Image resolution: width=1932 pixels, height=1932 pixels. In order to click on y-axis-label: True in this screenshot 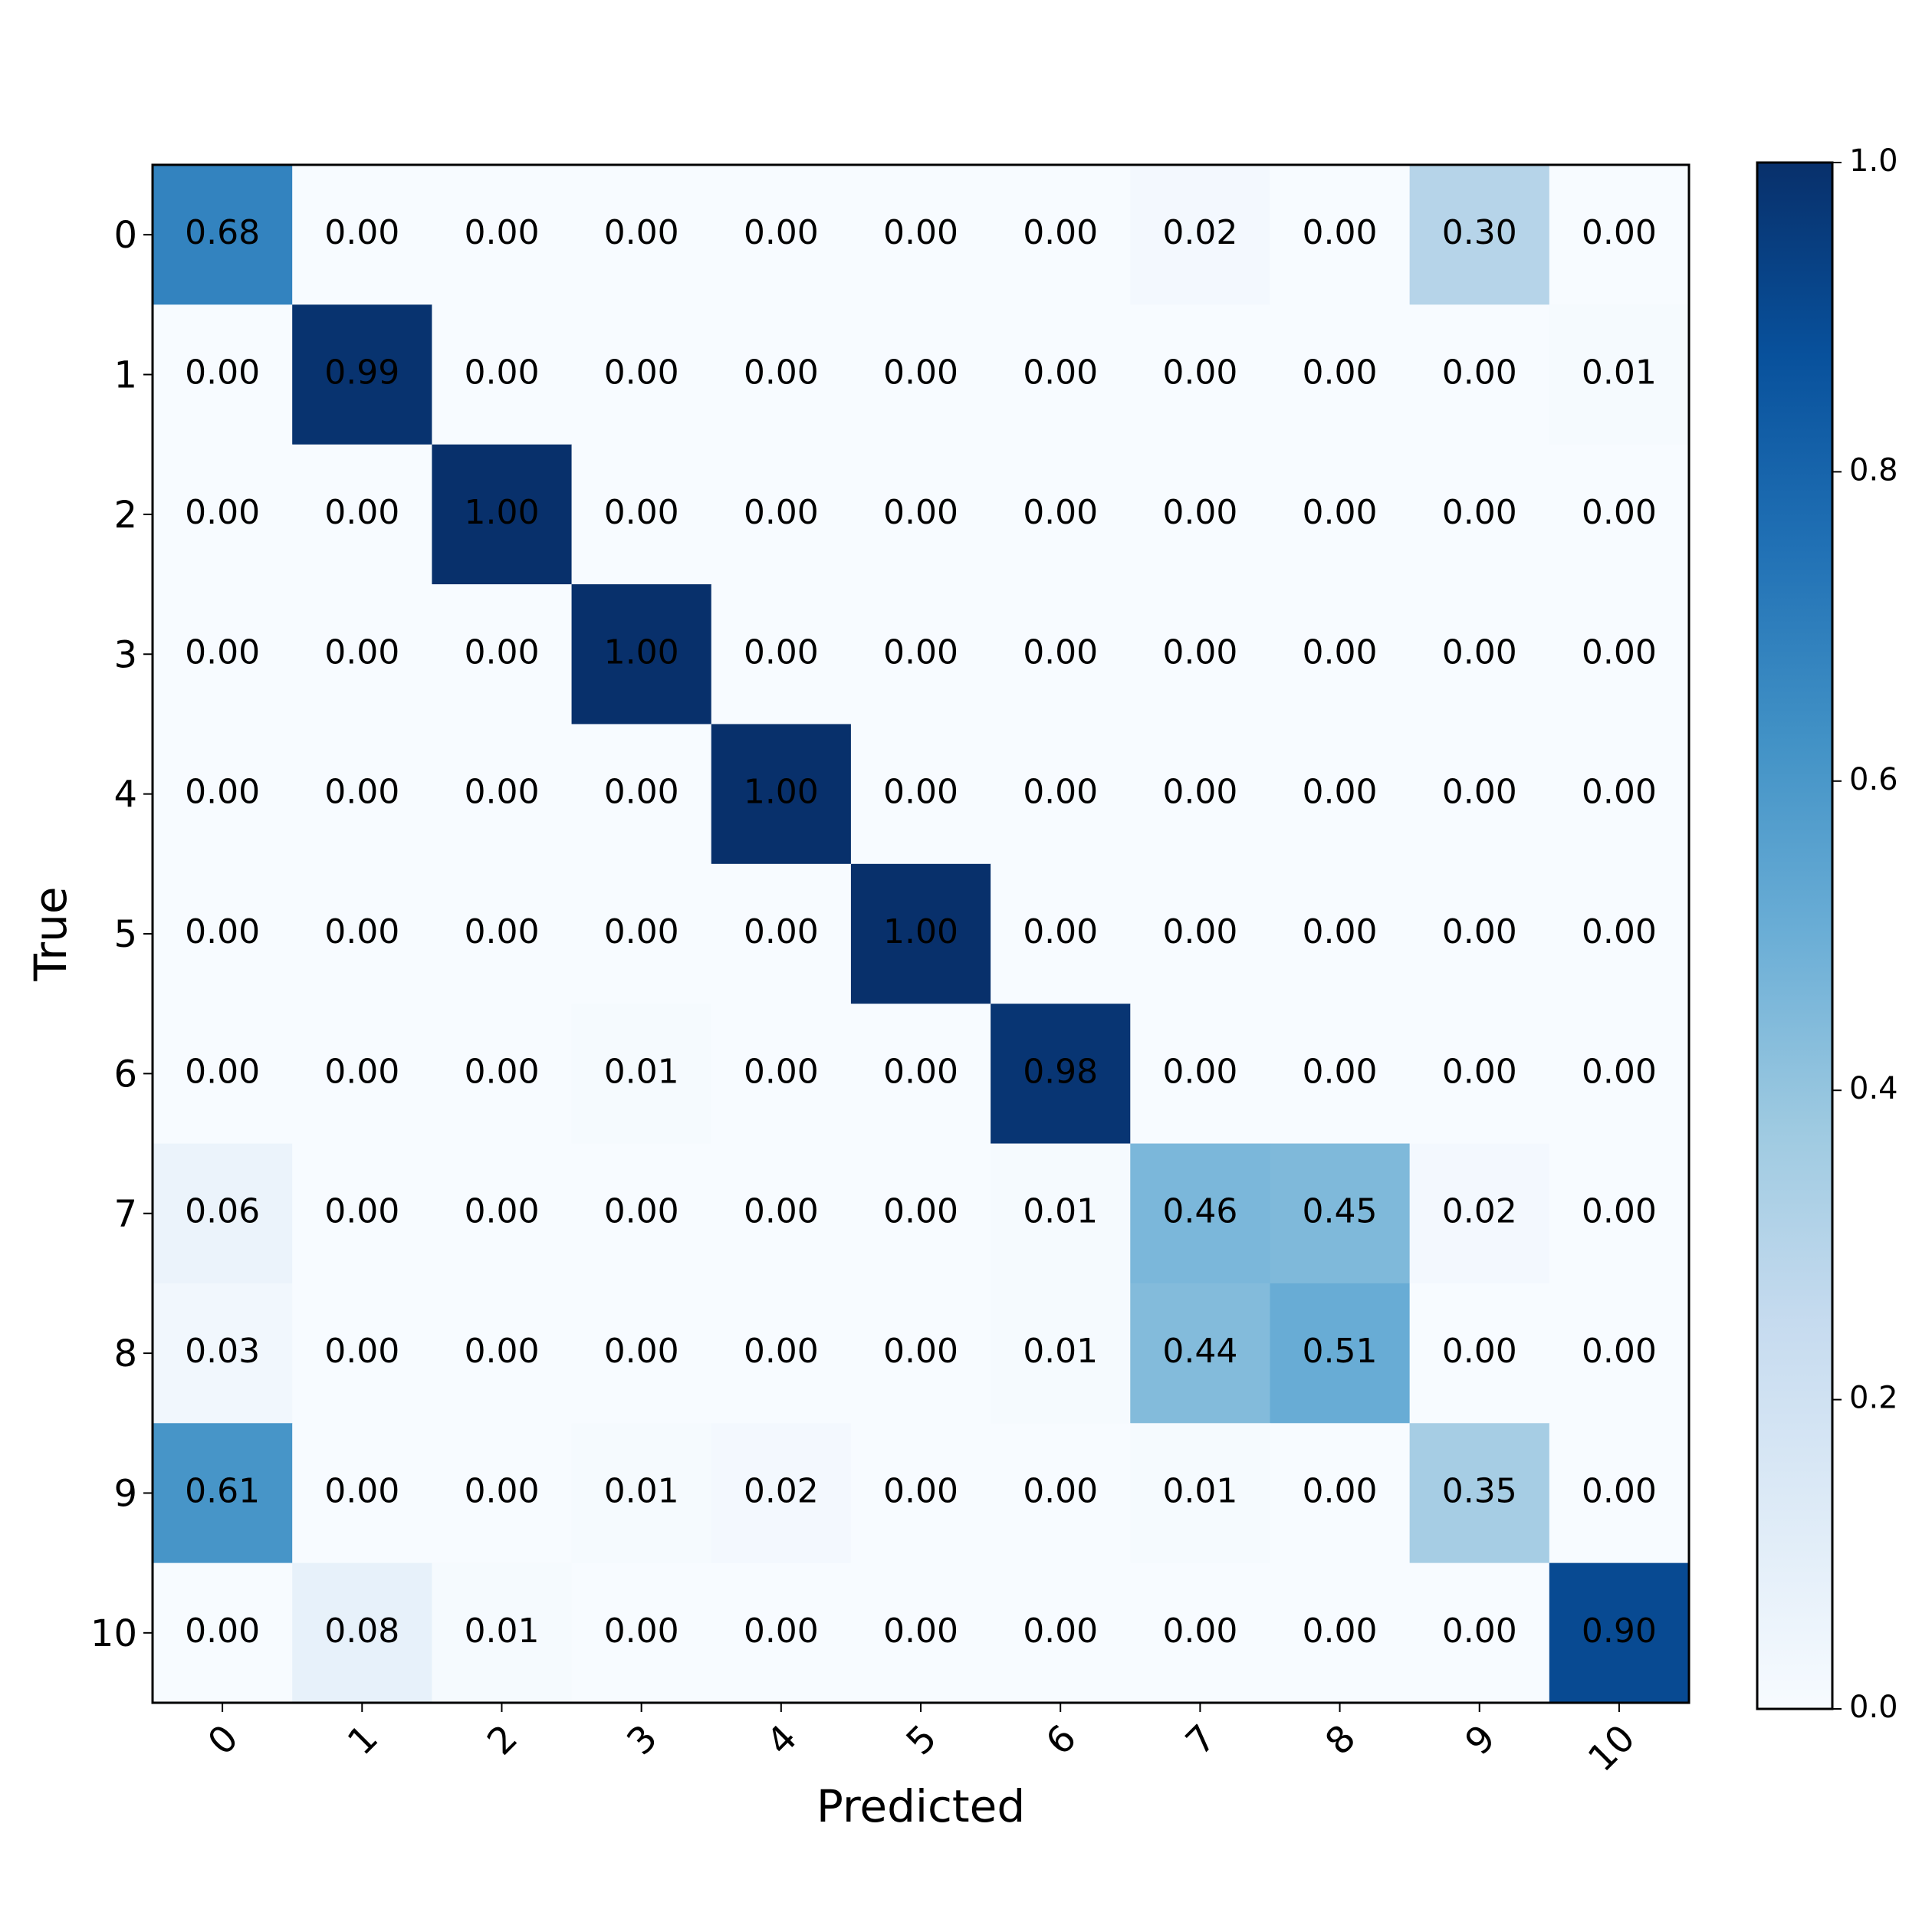, I will do `click(51, 934)`.